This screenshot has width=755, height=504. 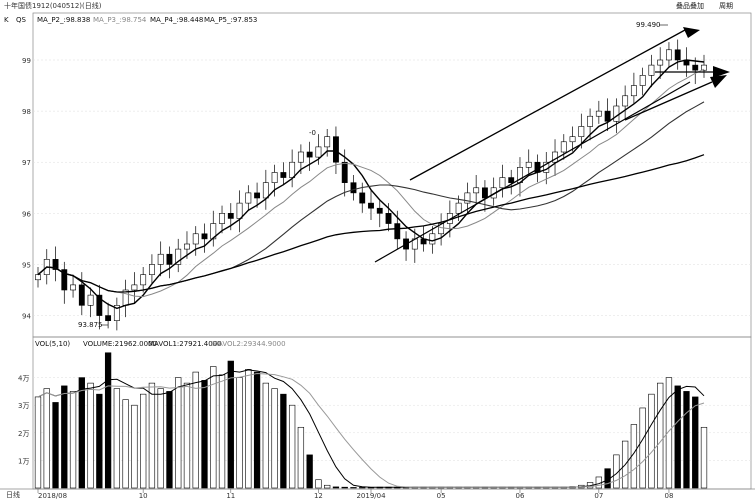 I want to click on price-tick-label: 96, so click(x=26, y=214).